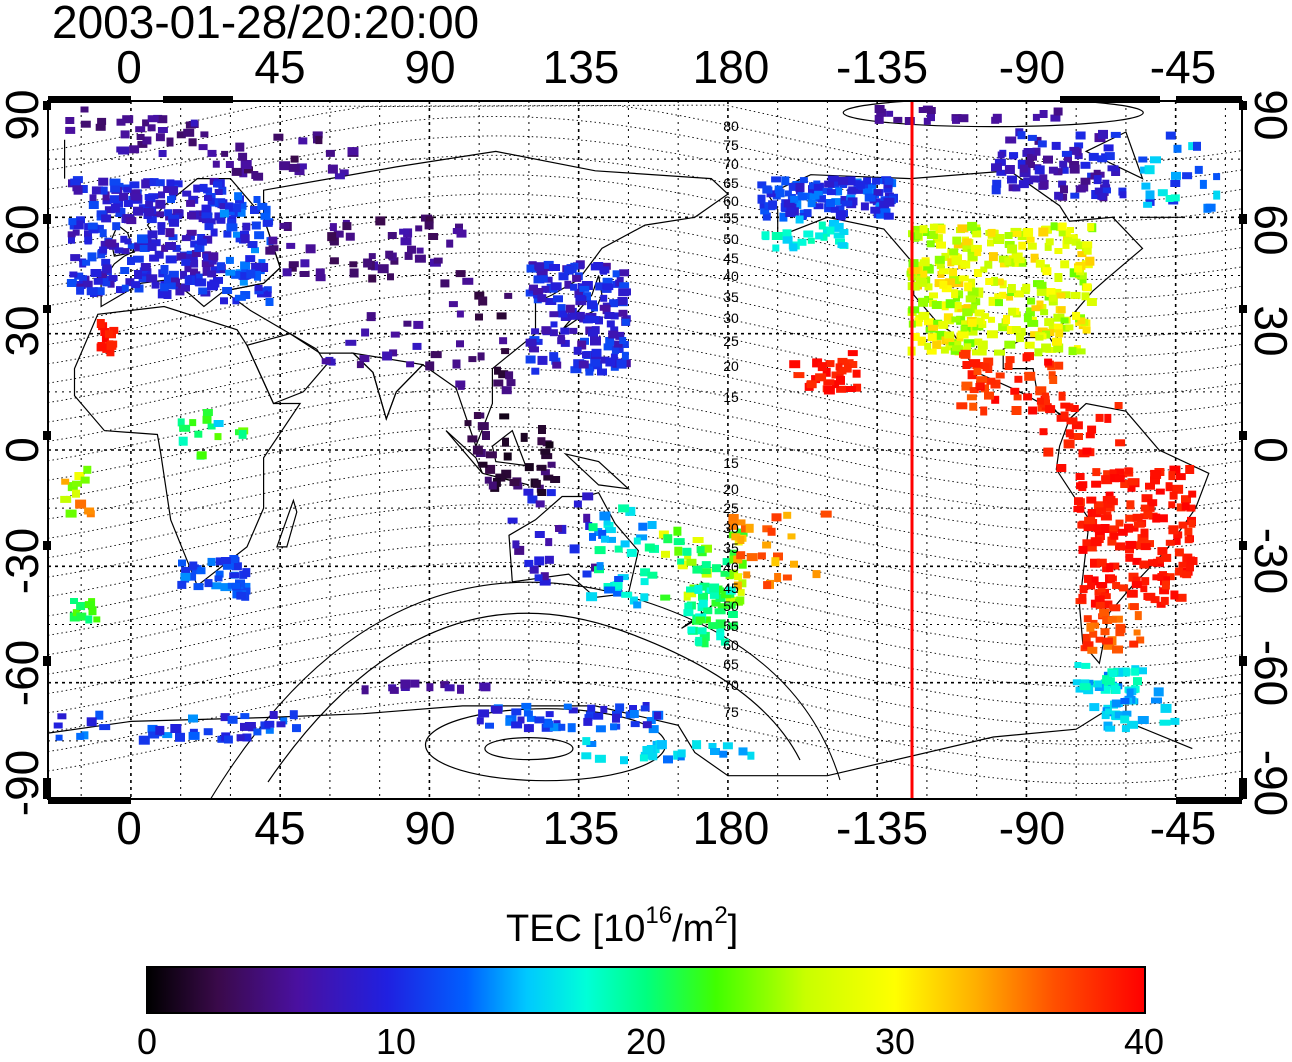 The height and width of the screenshot is (1062, 1292). What do you see at coordinates (731, 276) in the screenshot?
I see `contour-label: 40` at bounding box center [731, 276].